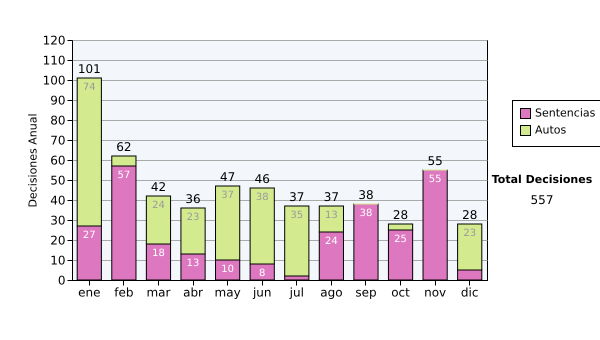 The width and height of the screenshot is (600, 340). Describe the element at coordinates (400, 293) in the screenshot. I see `x-tick-label: oct` at that location.